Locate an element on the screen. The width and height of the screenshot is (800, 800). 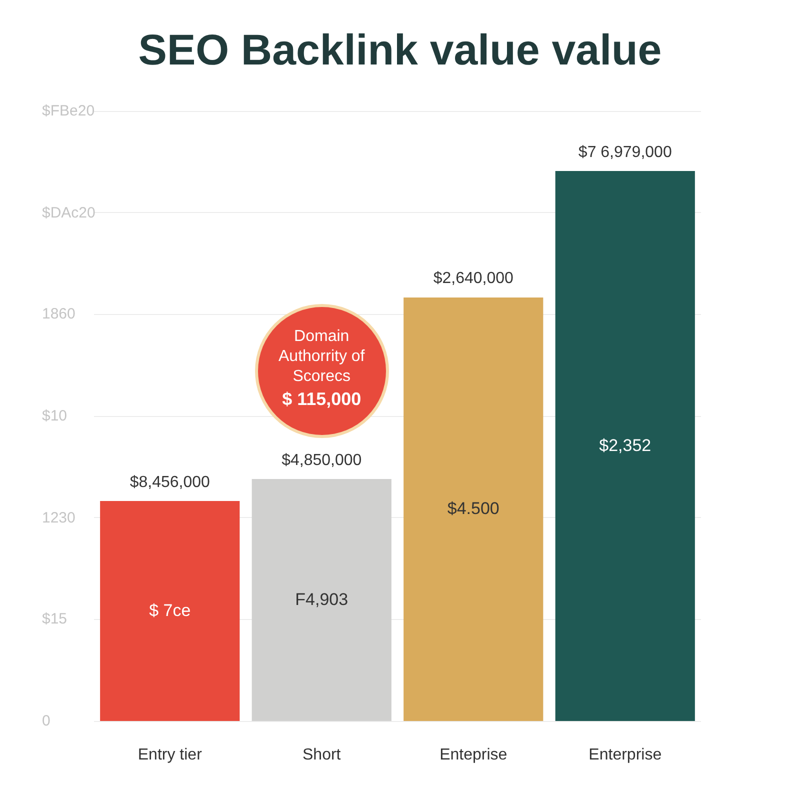
annotation: F4,903 is located at coordinates (321, 600).